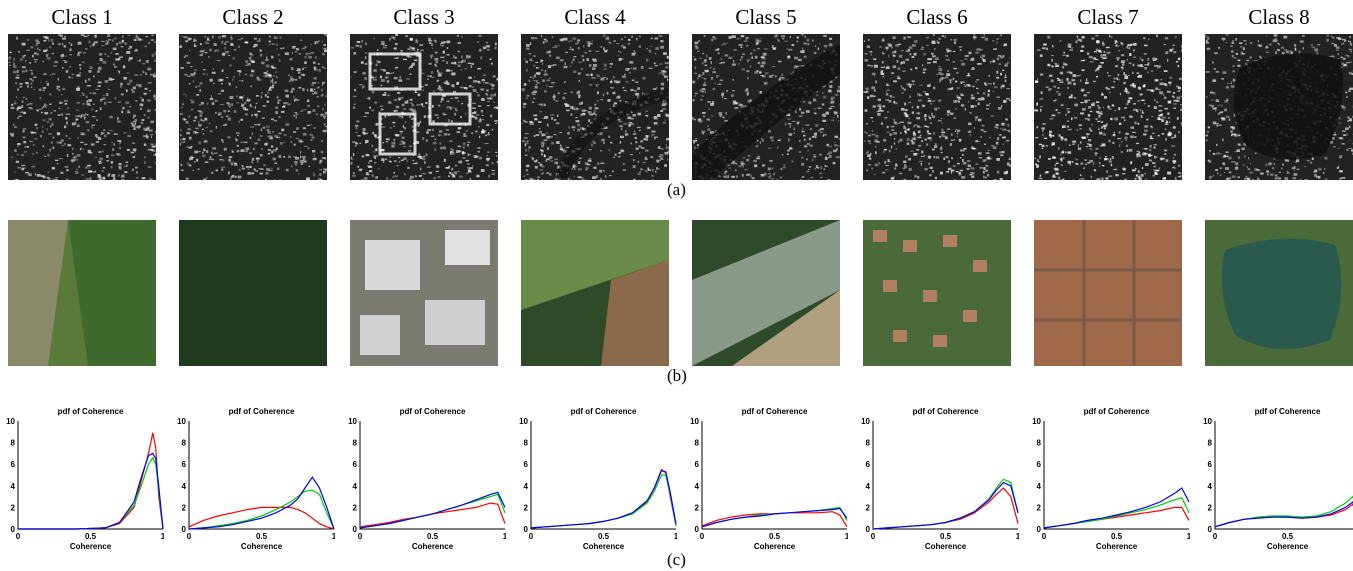  What do you see at coordinates (676, 189) in the screenshot?
I see `row-a-label: (a)` at bounding box center [676, 189].